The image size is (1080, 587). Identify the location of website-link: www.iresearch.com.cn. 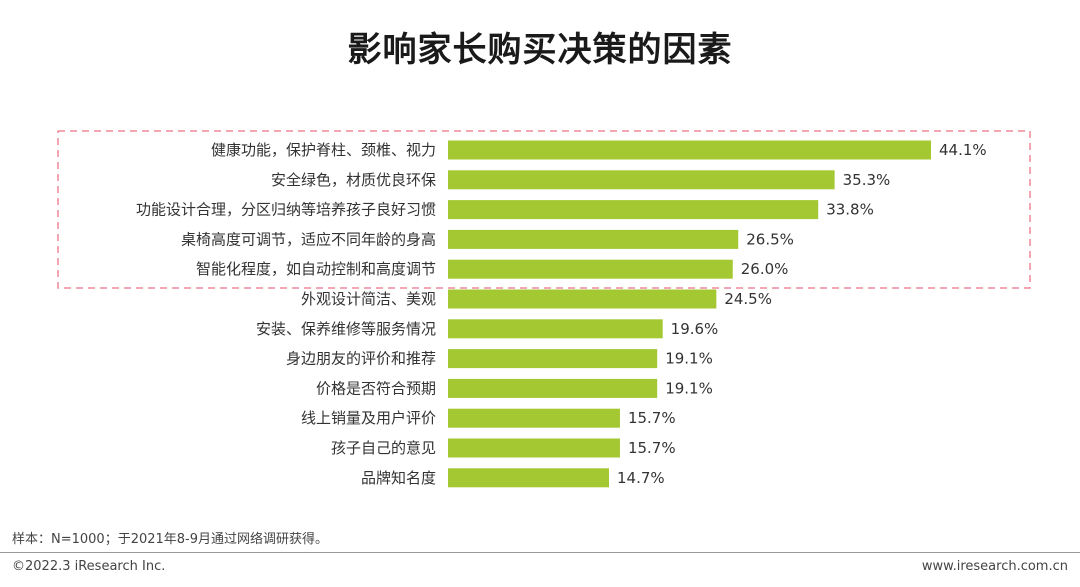
(994, 566).